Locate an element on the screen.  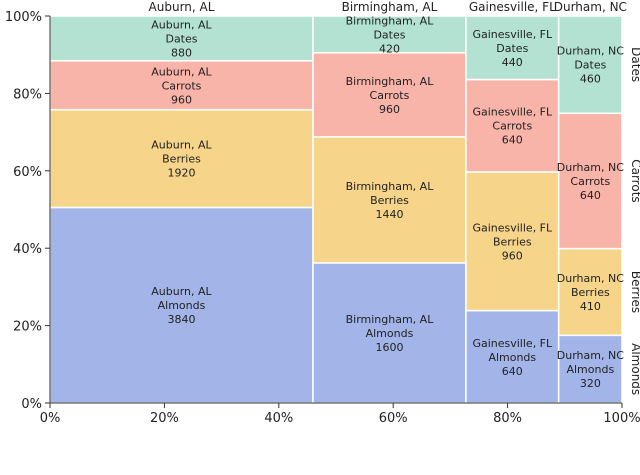
series-label: Carrots is located at coordinates (634, 180).